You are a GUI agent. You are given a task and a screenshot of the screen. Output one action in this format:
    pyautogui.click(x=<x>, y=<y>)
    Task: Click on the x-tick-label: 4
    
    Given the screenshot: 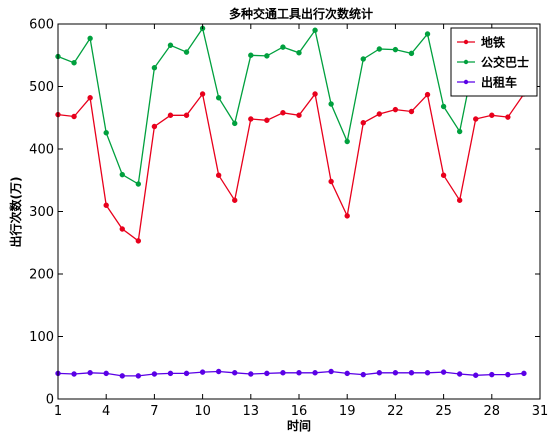 What is the action you would take?
    pyautogui.click(x=106, y=411)
    